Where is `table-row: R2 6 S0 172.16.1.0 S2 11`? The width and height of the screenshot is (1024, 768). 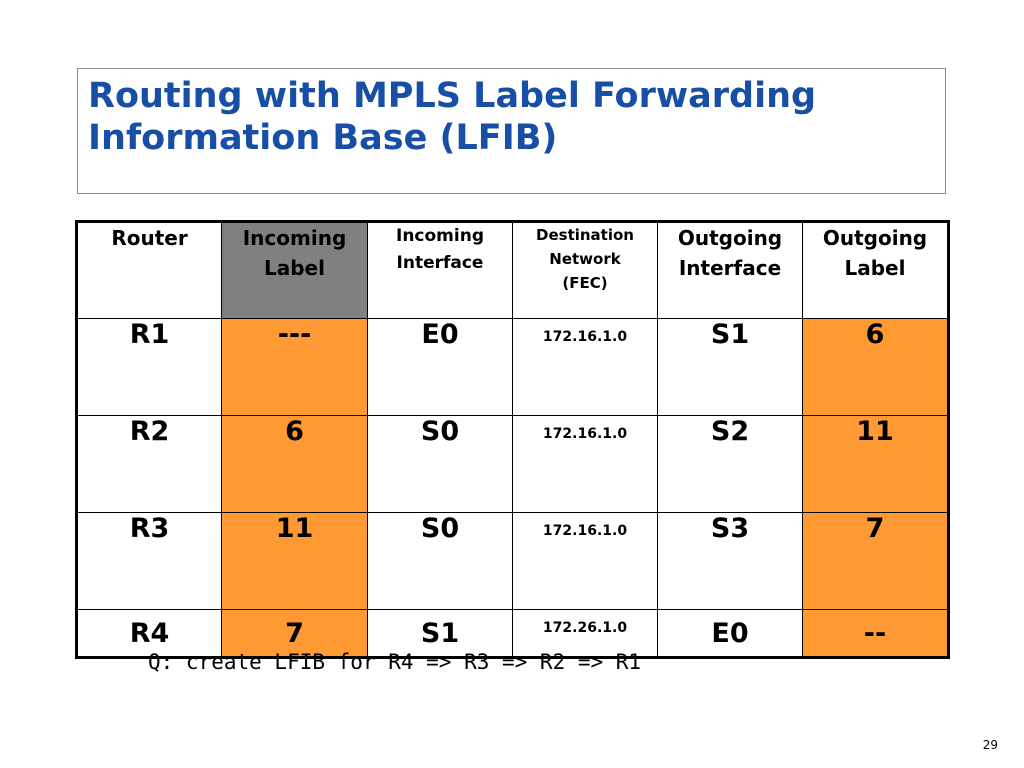 table-row: R2 6 S0 172.16.1.0 S2 11 is located at coordinates (512, 464).